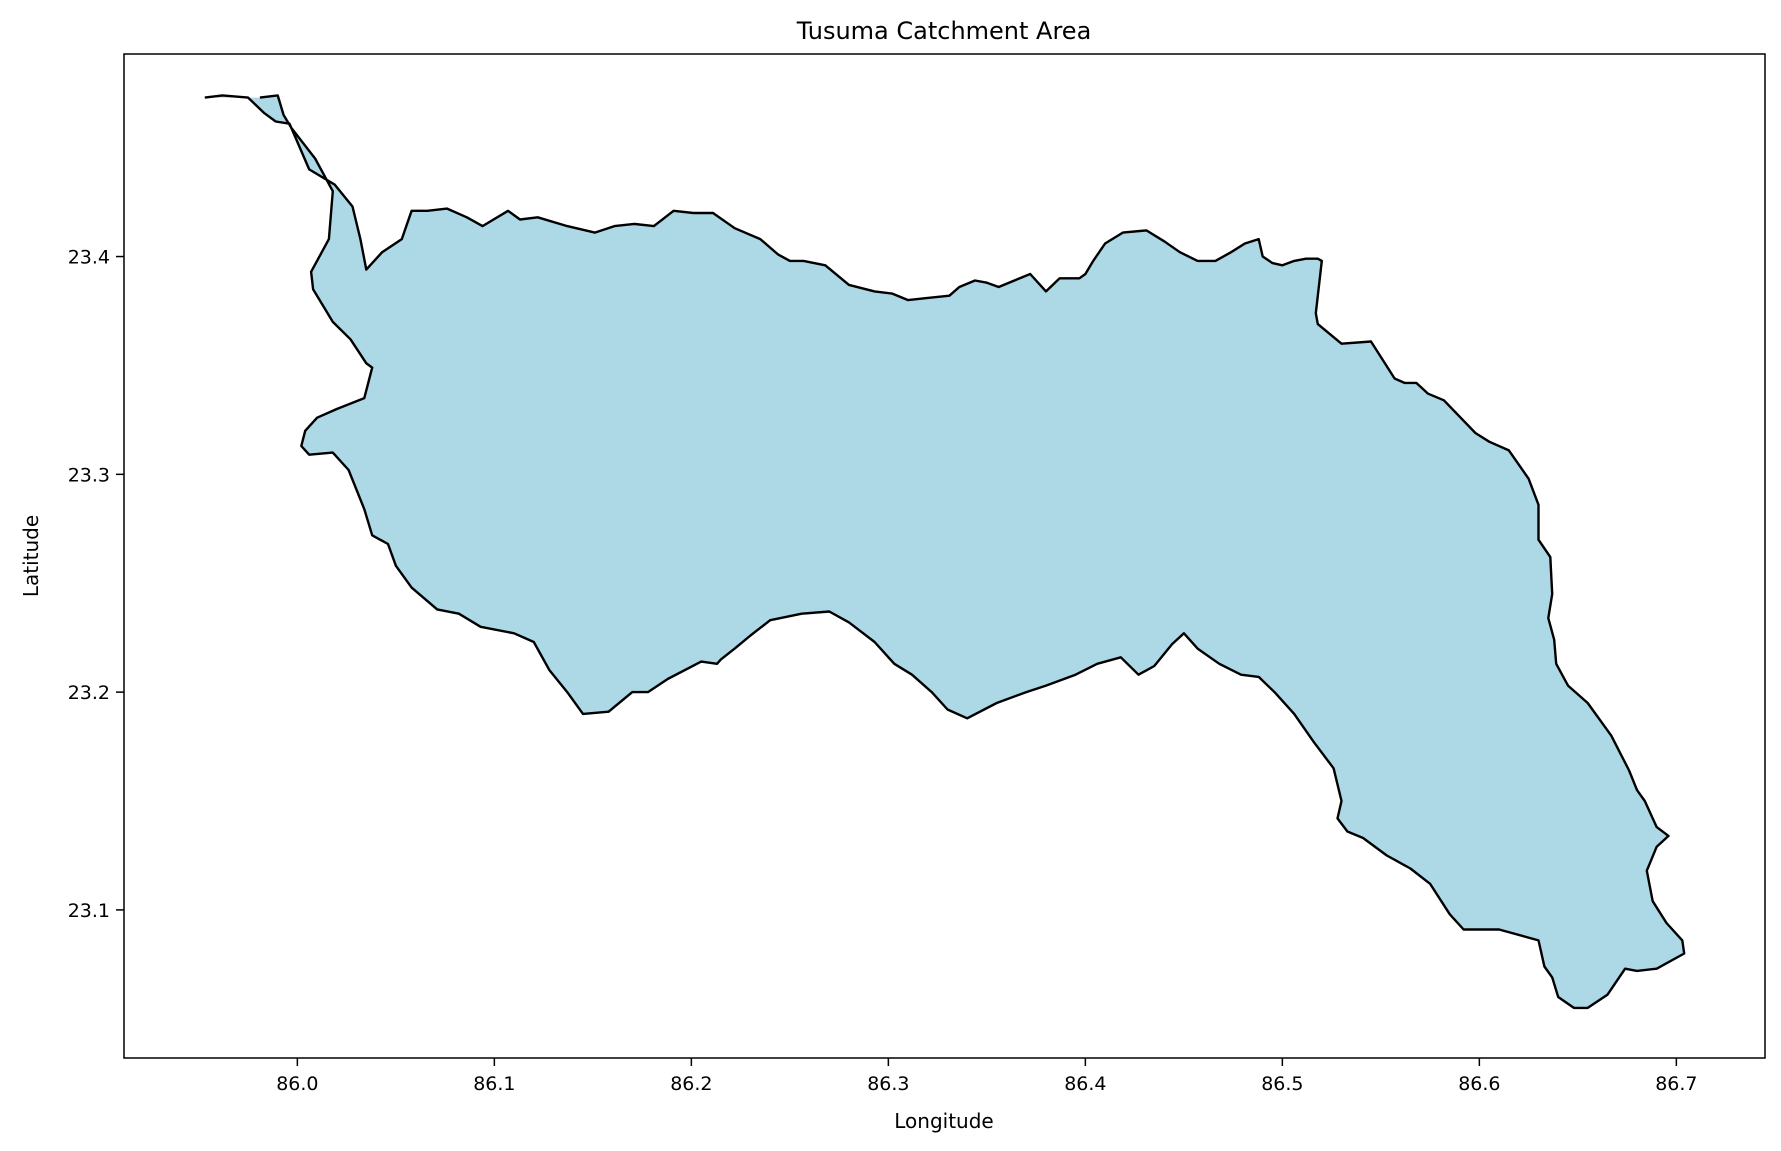 The height and width of the screenshot is (1151, 1781). What do you see at coordinates (89, 693) in the screenshot?
I see `y-tick-label: 23.2` at bounding box center [89, 693].